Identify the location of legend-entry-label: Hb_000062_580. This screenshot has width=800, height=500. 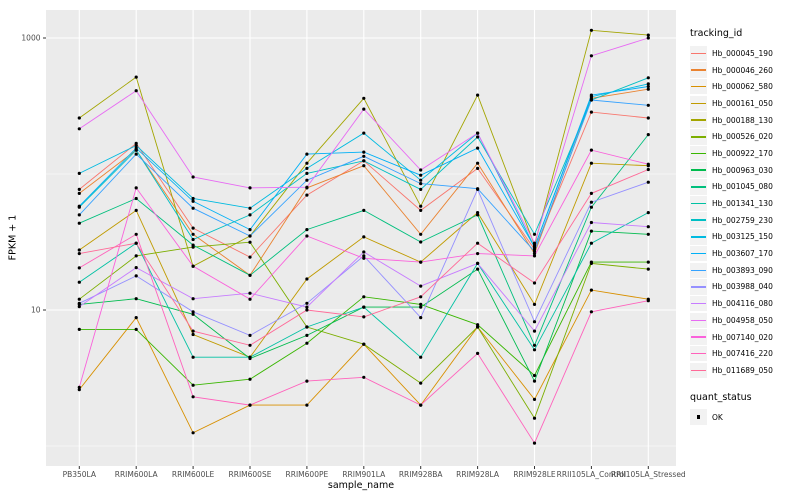
(742, 87).